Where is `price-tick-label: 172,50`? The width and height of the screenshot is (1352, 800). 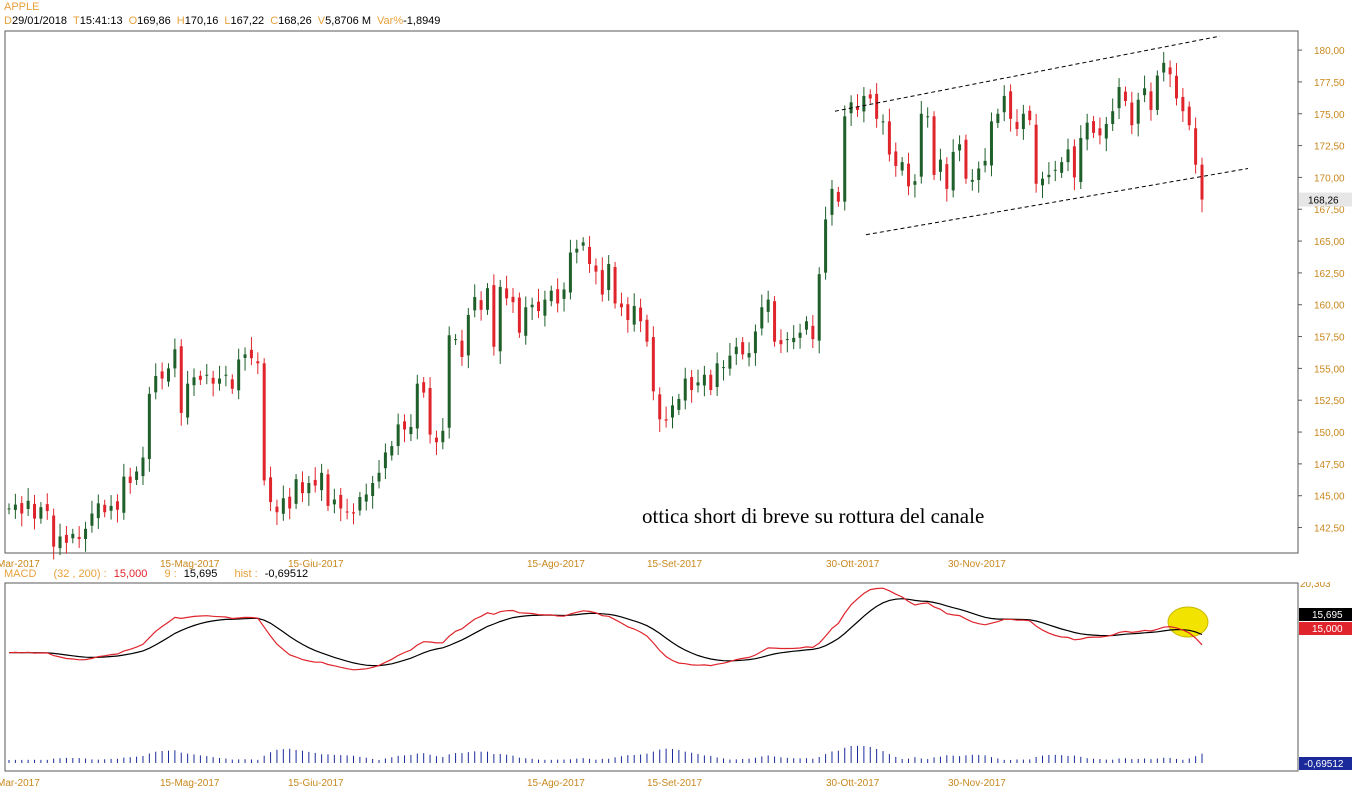 price-tick-label: 172,50 is located at coordinates (1329, 147).